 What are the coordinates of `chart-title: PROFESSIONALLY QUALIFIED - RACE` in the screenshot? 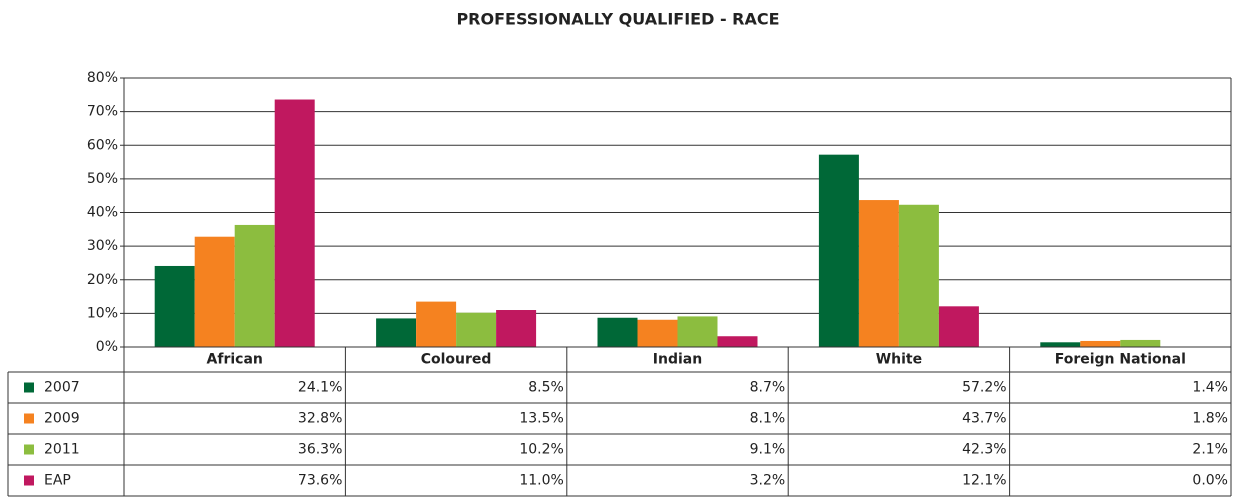 It's located at (617, 19).